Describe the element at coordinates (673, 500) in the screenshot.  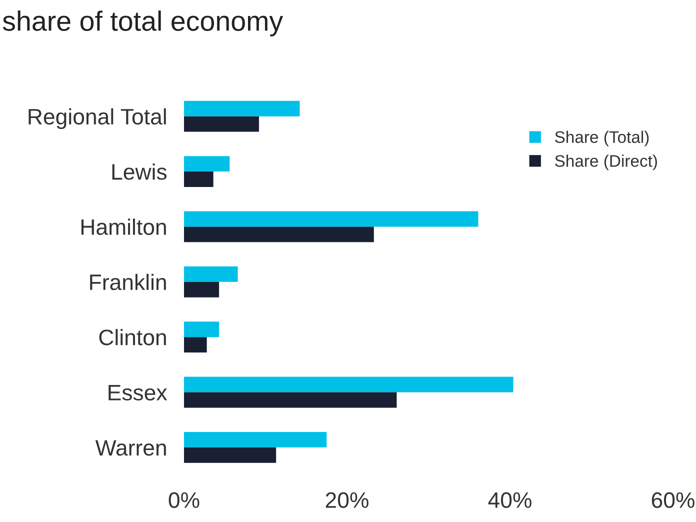
I see `x-tick-label: 60%` at that location.